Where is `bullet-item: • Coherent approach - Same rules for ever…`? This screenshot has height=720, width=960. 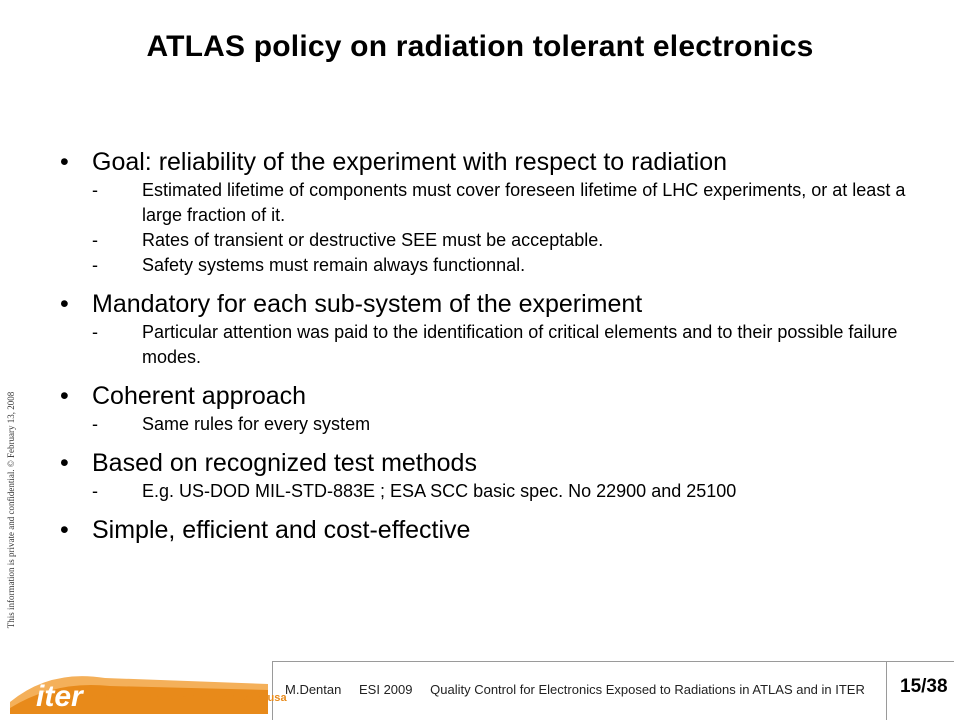 bullet-item: • Coherent approach - Same rules for ever… is located at coordinates (494, 408).